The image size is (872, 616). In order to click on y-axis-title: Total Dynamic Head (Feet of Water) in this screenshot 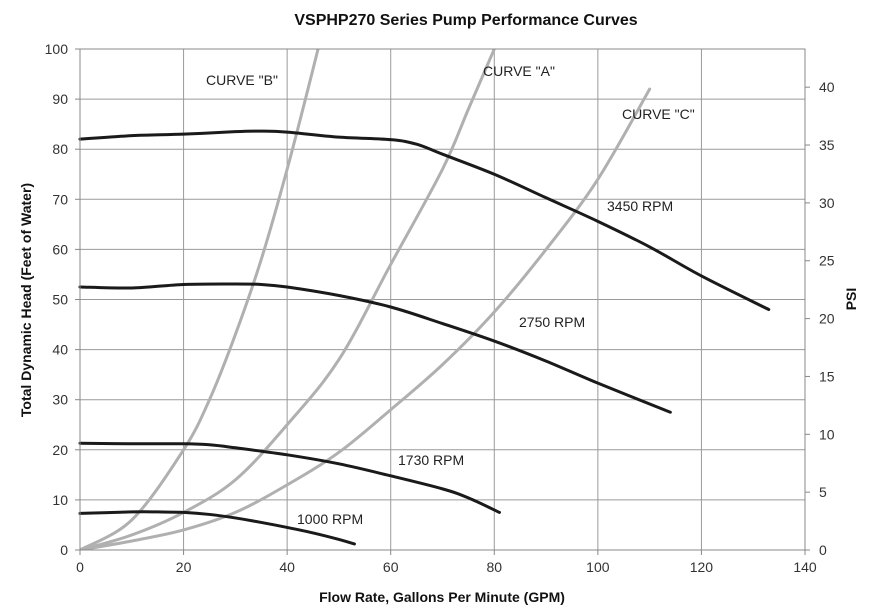, I will do `click(26, 300)`.